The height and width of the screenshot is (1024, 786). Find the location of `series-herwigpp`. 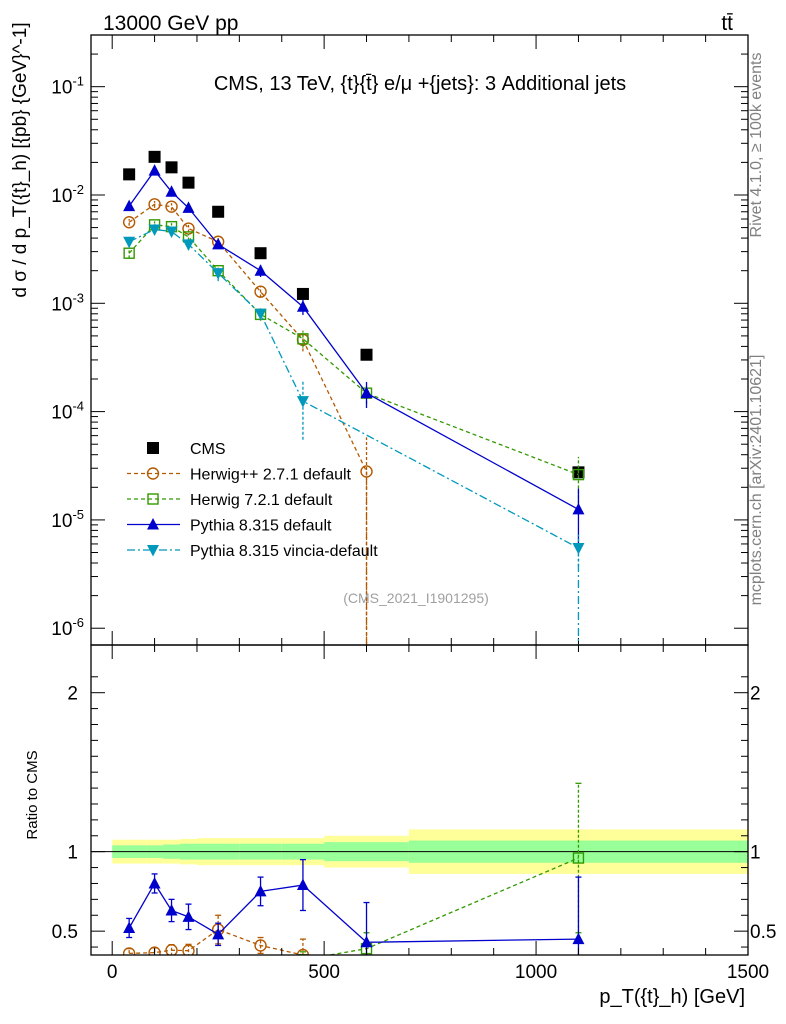

series-herwigpp is located at coordinates (247, 421).